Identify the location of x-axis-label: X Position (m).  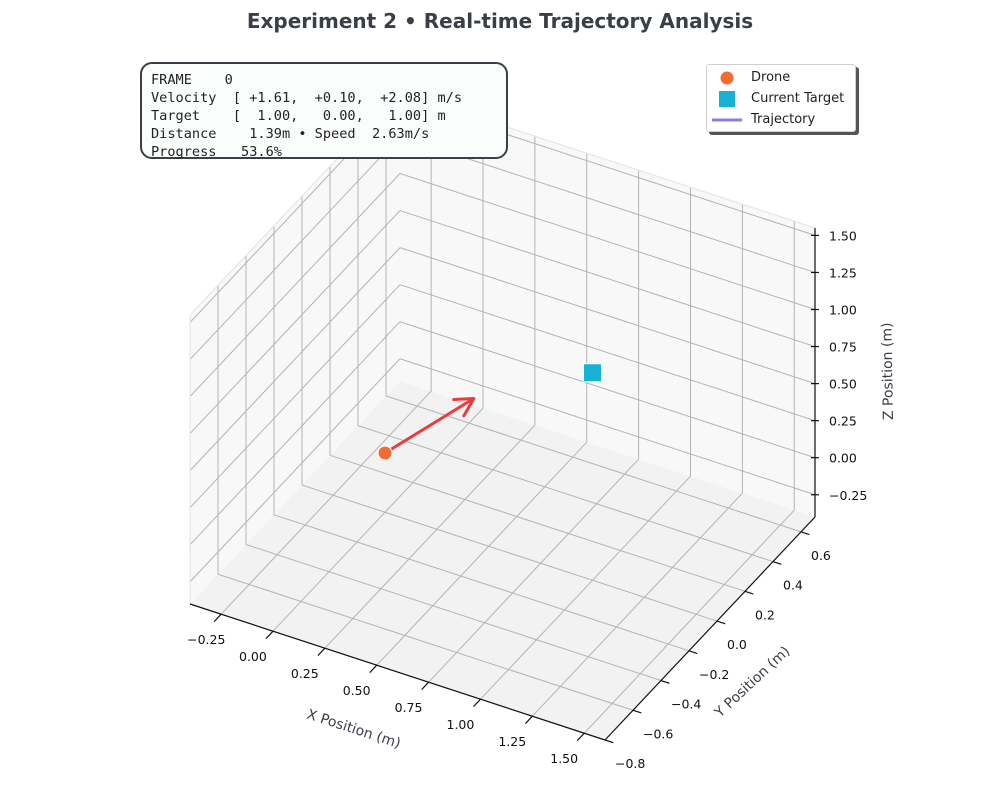
(354, 729).